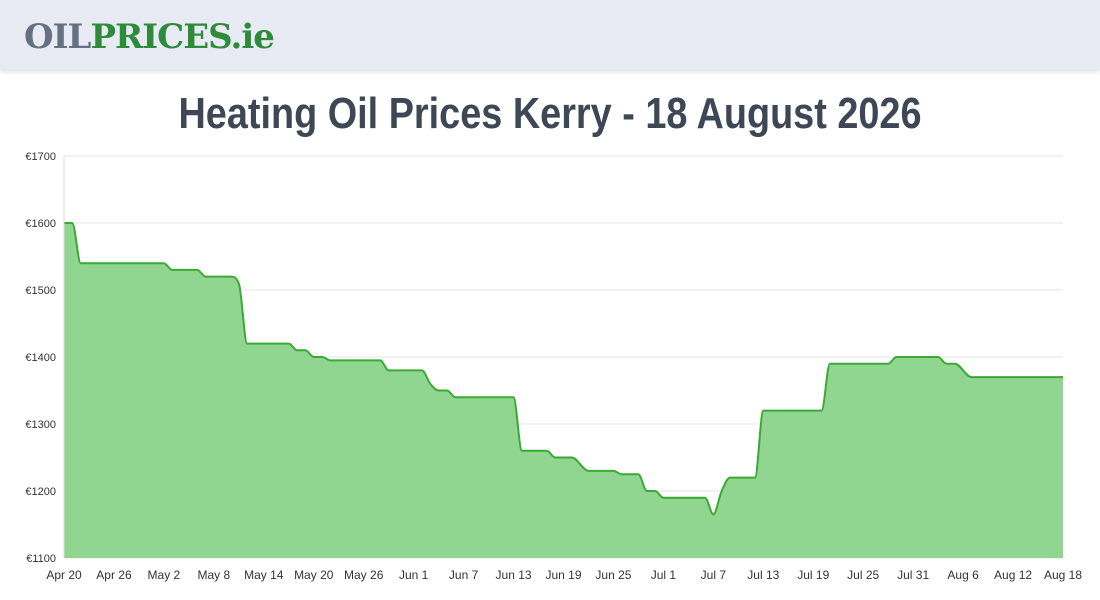 The width and height of the screenshot is (1100, 600). What do you see at coordinates (314, 575) in the screenshot?
I see `x-tick-label: May 20` at bounding box center [314, 575].